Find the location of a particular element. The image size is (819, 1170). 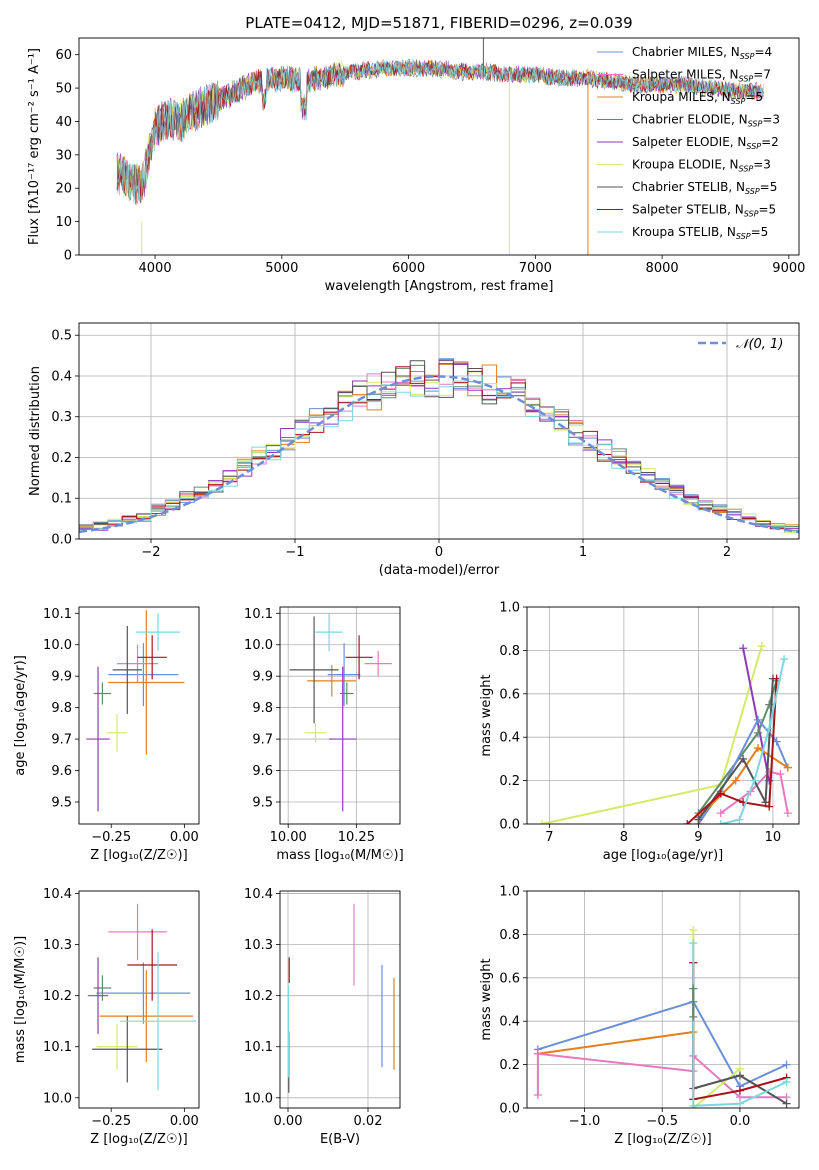

normal-curve is located at coordinates (439, 454).